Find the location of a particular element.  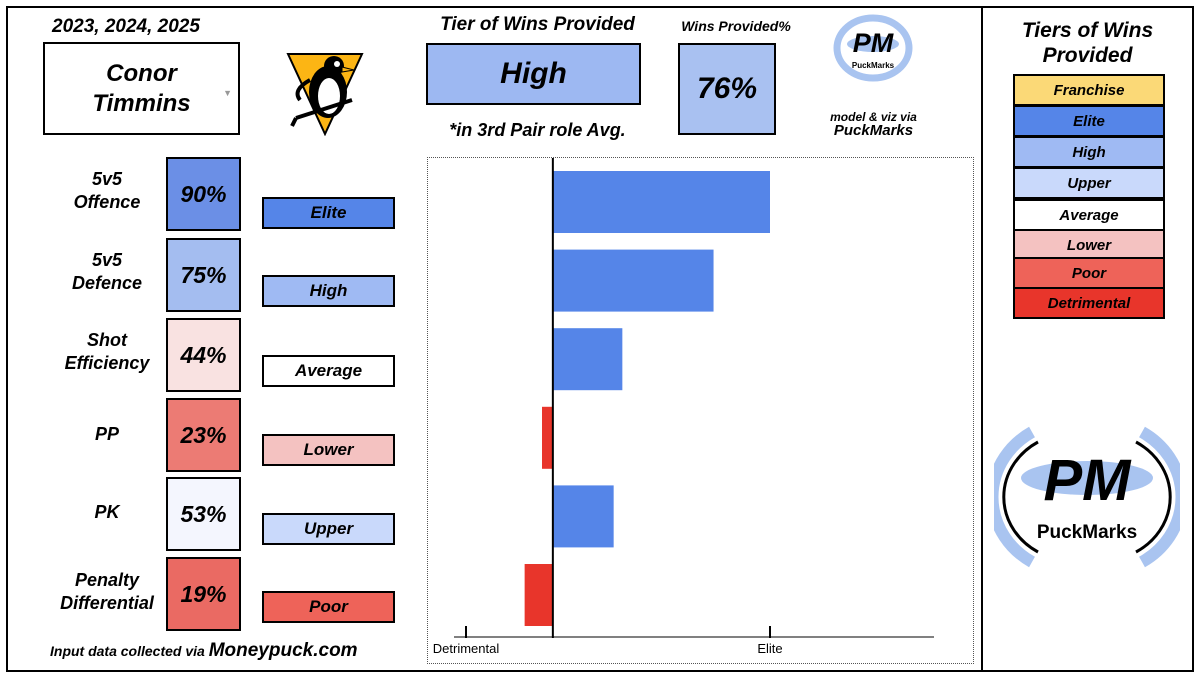

metric-label-5v5-offence: 5v5 Offence is located at coordinates (107, 190).